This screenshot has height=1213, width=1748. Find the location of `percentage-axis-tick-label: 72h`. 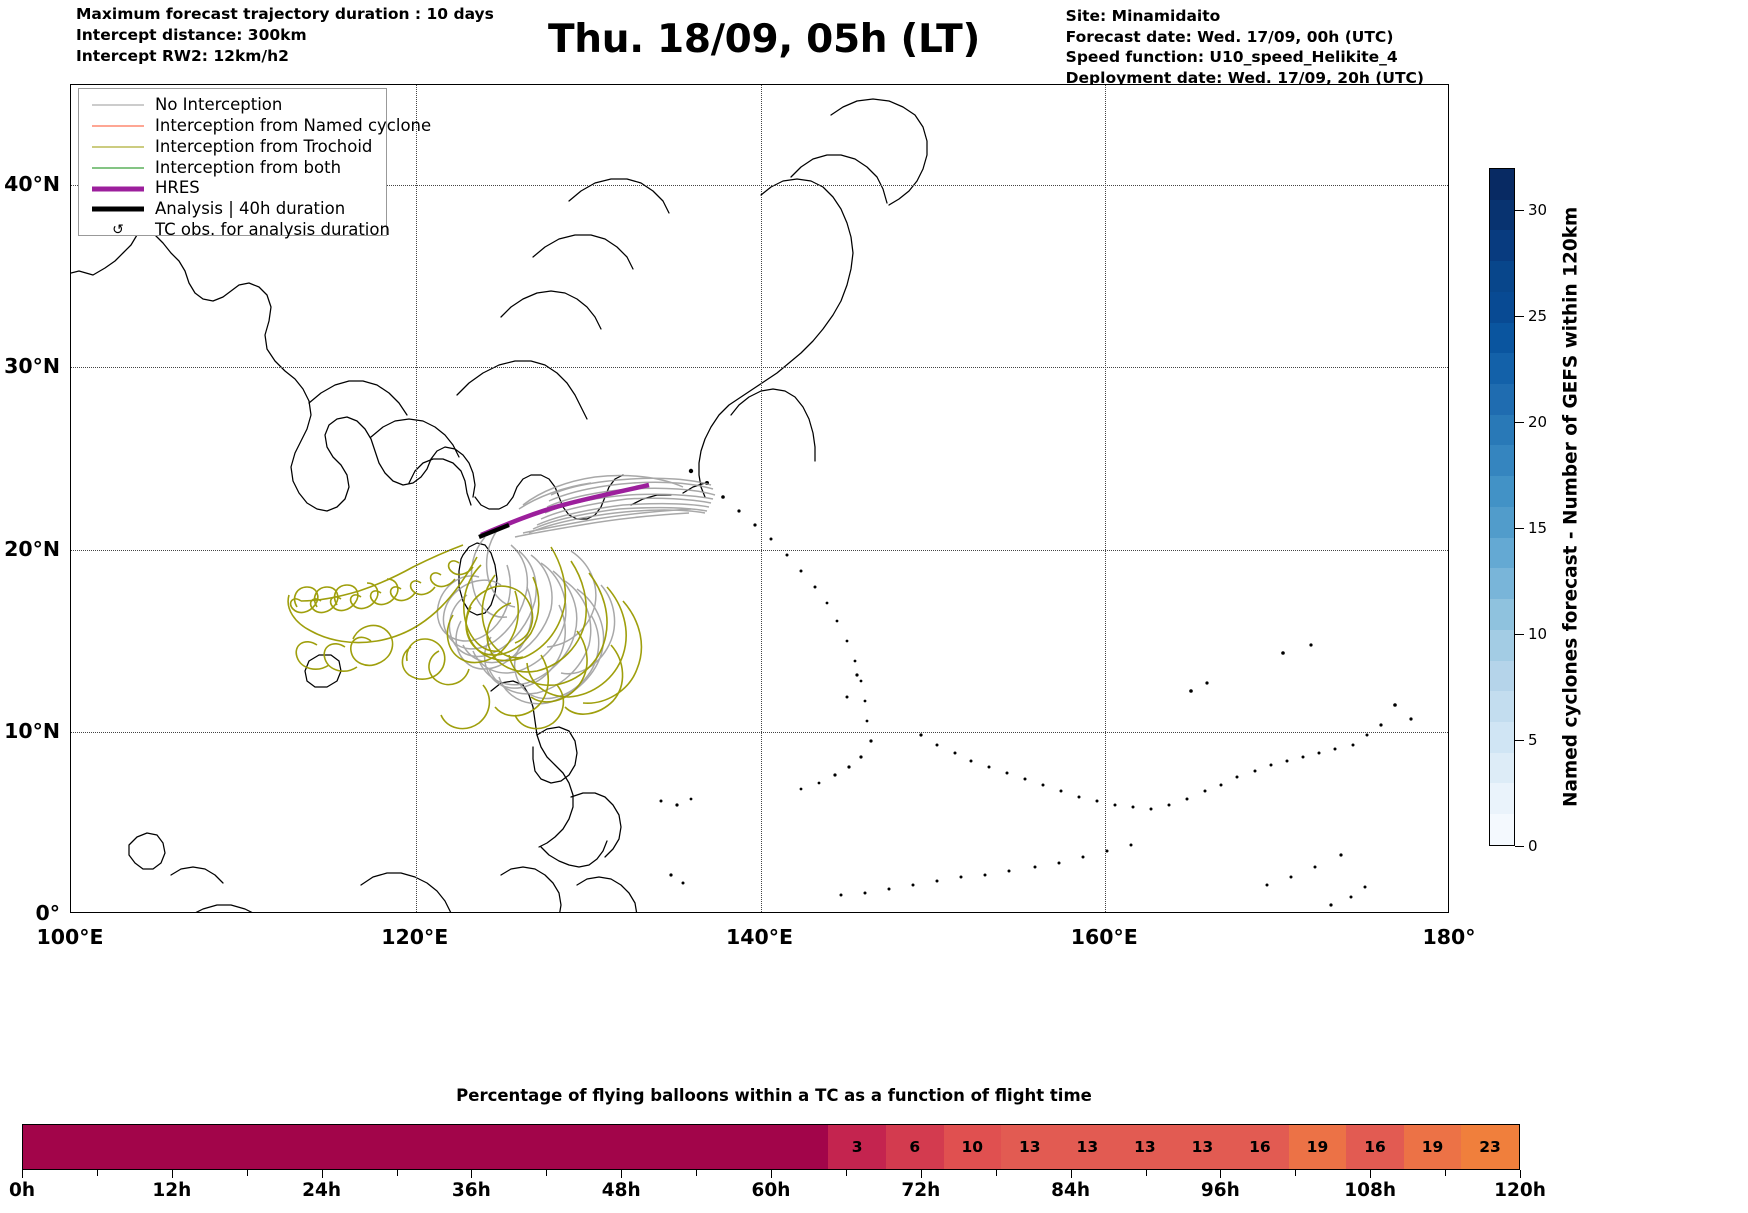

percentage-axis-tick-label: 72h is located at coordinates (921, 1190).